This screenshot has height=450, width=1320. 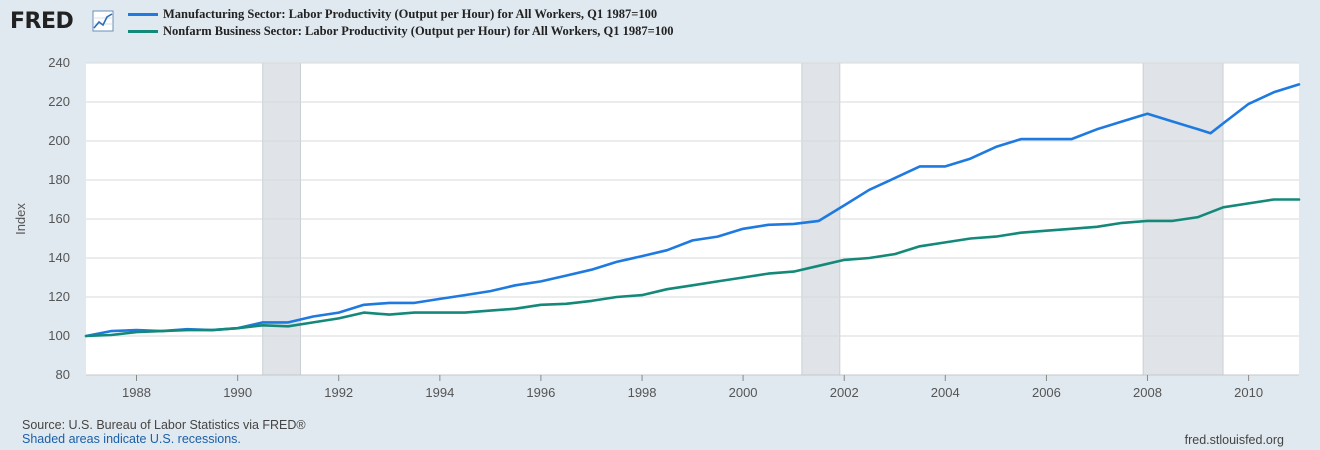 What do you see at coordinates (1046, 392) in the screenshot?
I see `x-tick-label: 2006` at bounding box center [1046, 392].